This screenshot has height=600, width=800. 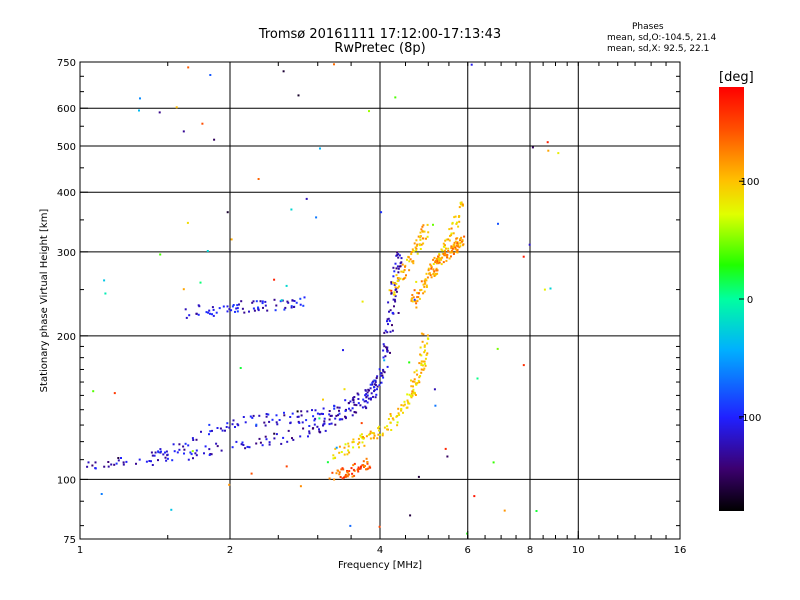 What do you see at coordinates (44, 301) in the screenshot?
I see `y-axis-label: Stationary phase Virtual Height [km]` at bounding box center [44, 301].